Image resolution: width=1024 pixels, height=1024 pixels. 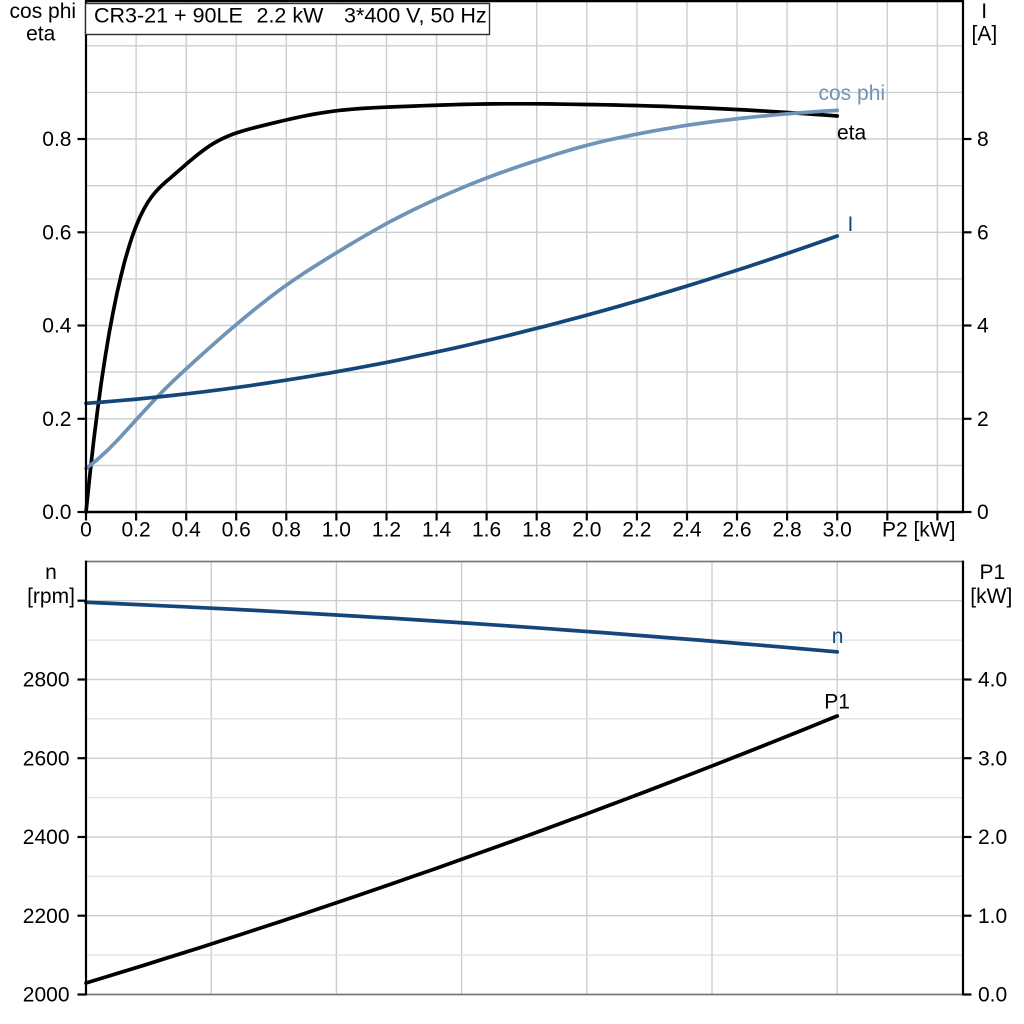 What do you see at coordinates (852, 133) in the screenshot?
I see `svg-text: eta` at bounding box center [852, 133].